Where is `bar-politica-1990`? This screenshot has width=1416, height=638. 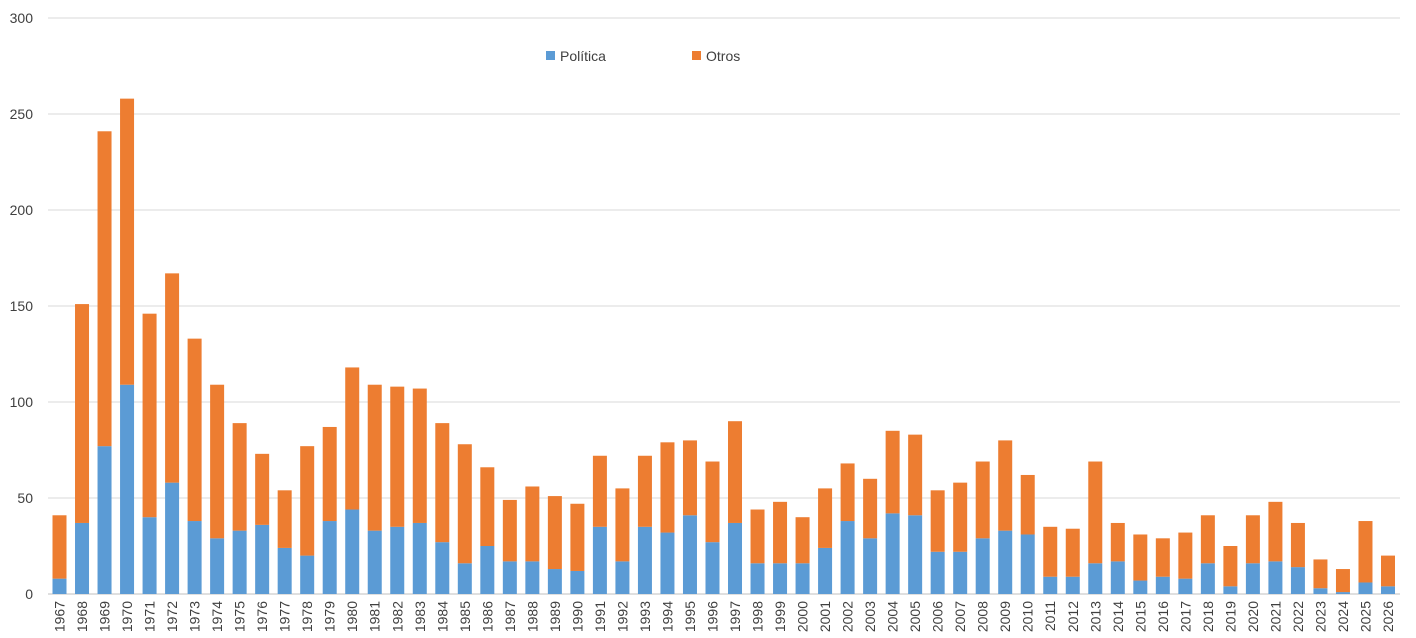
bar-politica-1990 is located at coordinates (577, 582).